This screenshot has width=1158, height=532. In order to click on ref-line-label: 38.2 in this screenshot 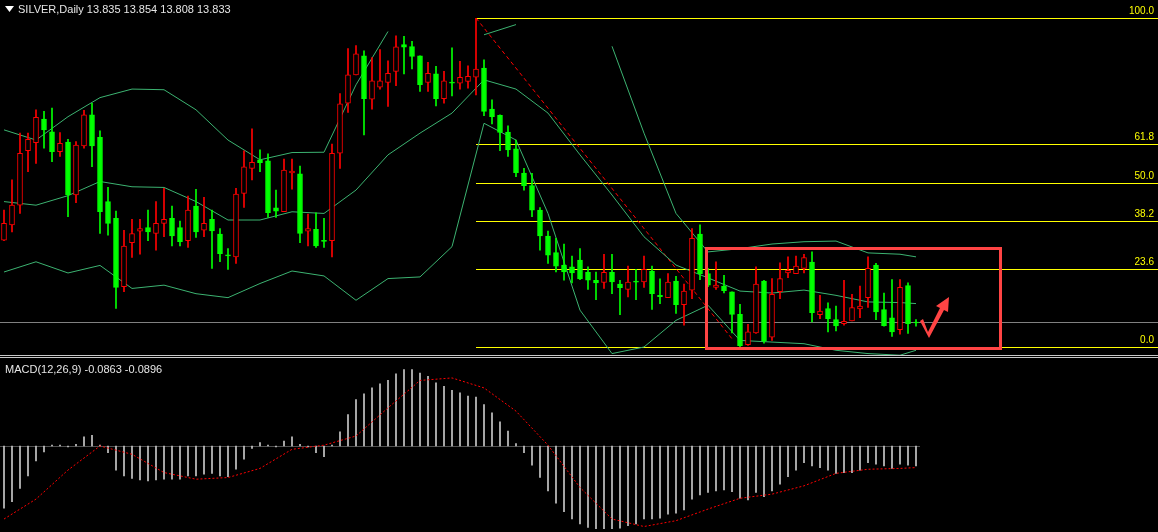, I will do `click(1144, 214)`.